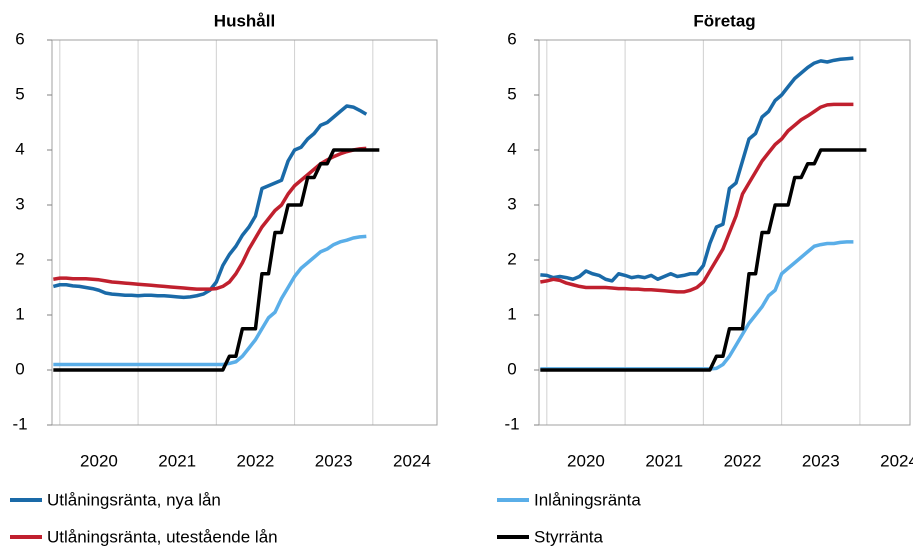  I want to click on legend-label: Styrränta, so click(569, 536).